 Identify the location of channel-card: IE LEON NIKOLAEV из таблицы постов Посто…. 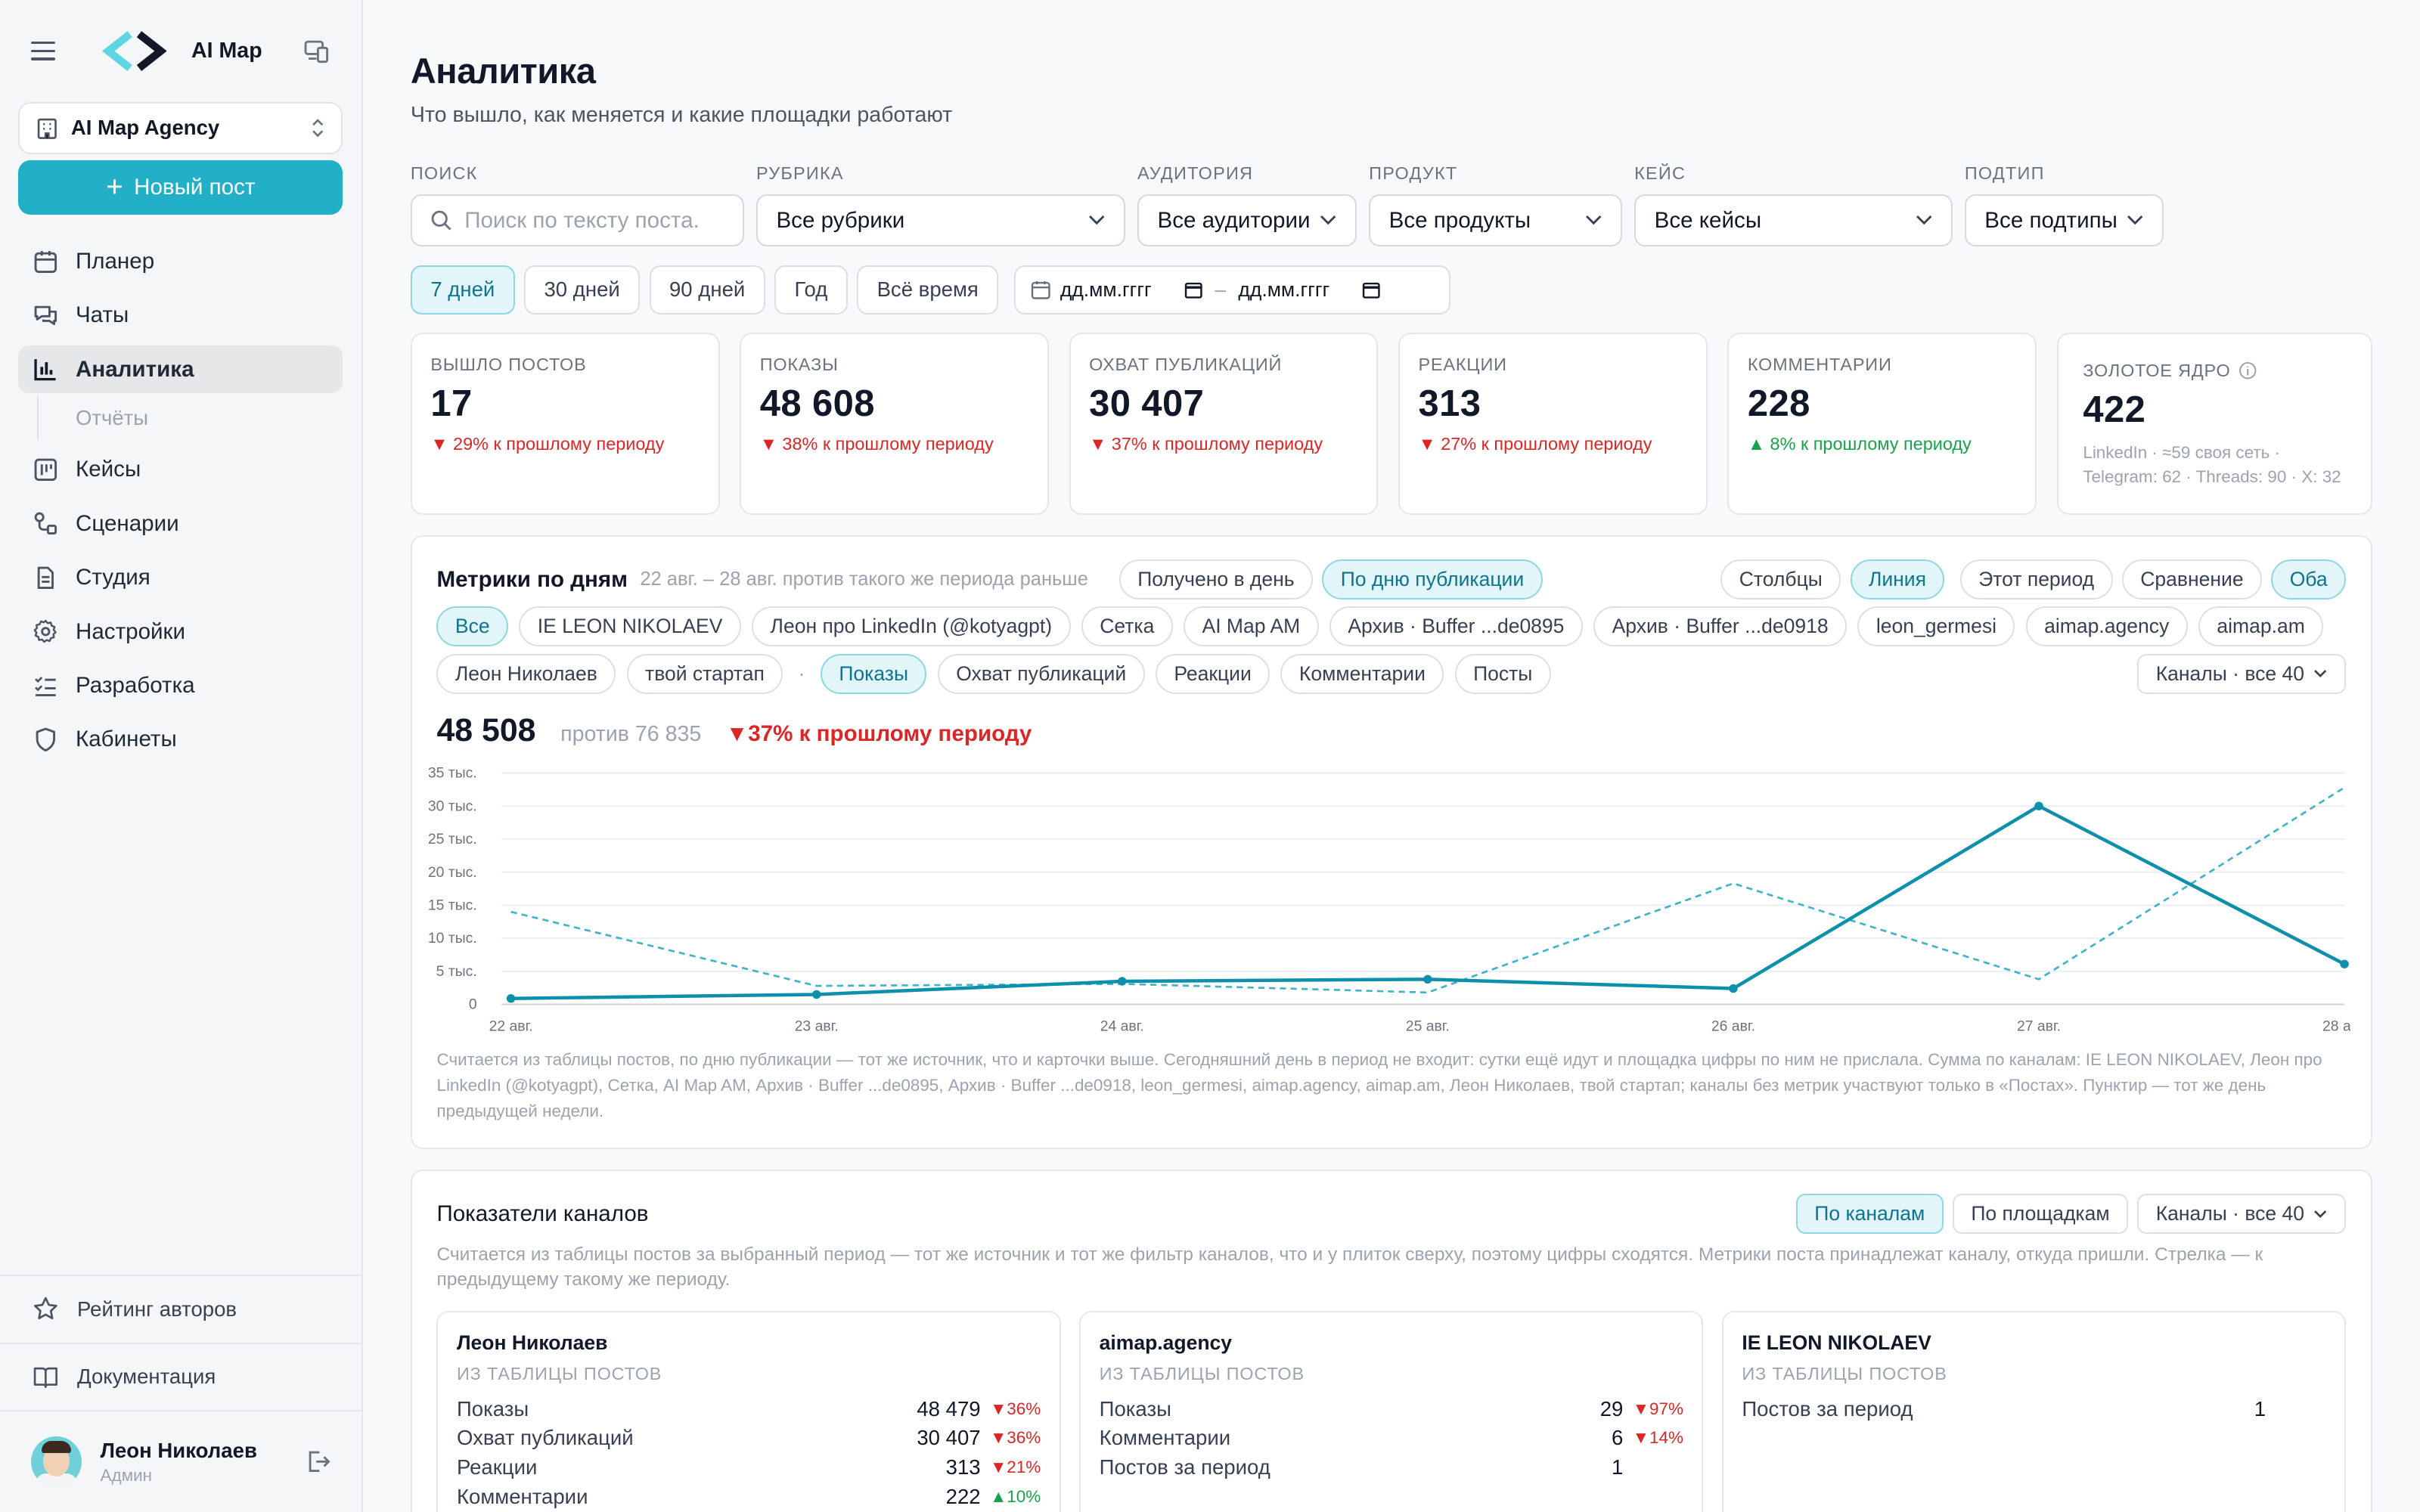
(2034, 1411).